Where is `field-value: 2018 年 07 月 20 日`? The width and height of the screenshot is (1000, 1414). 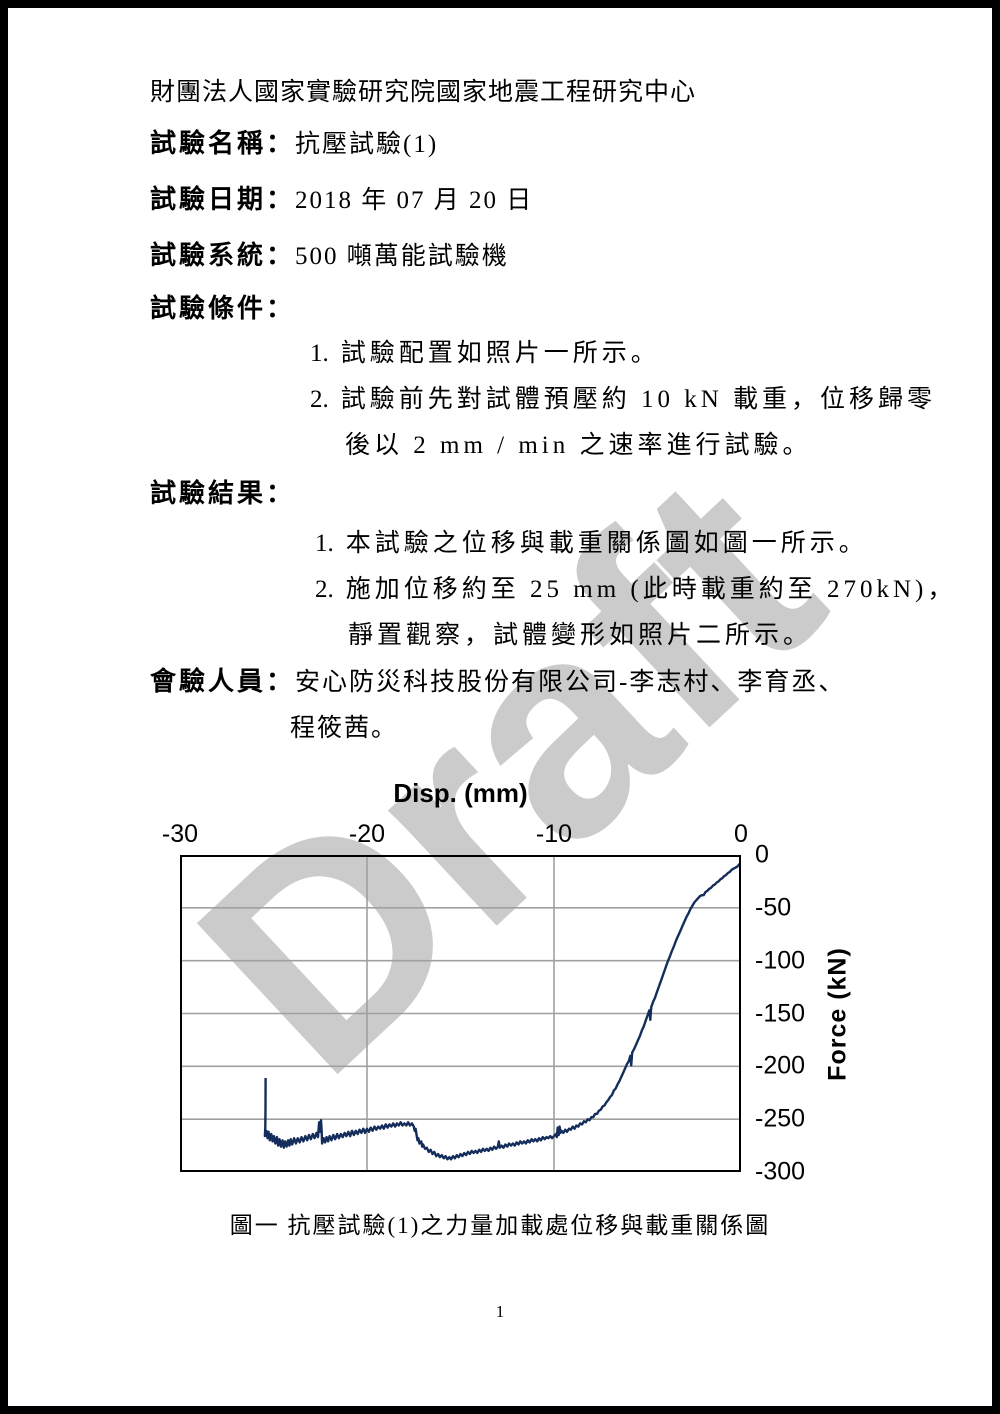
field-value: 2018 年 07 月 20 日 is located at coordinates (414, 200).